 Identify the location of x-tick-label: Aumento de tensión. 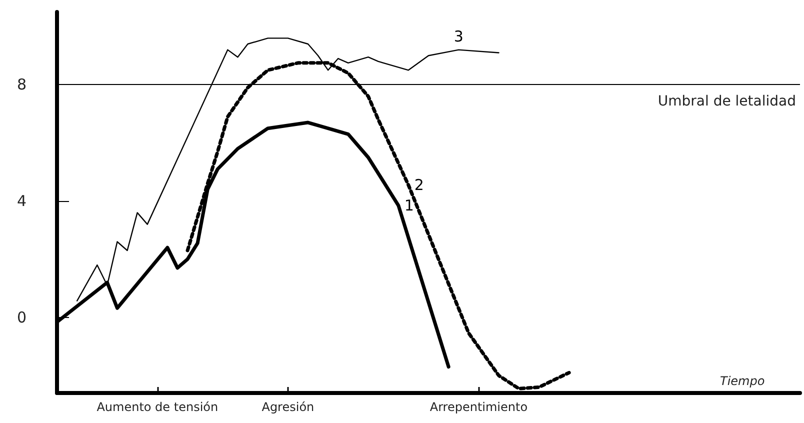
(157, 407).